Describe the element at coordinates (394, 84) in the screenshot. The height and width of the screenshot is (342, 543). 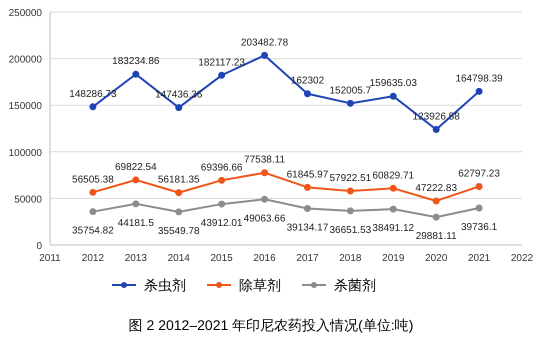
I see `data-label: 159635.03` at that location.